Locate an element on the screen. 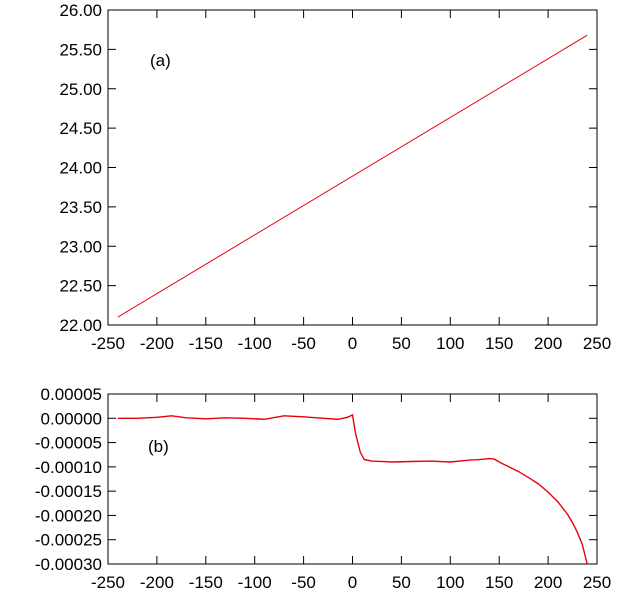  y-tick-label: -0.00010 is located at coordinates (68, 467).